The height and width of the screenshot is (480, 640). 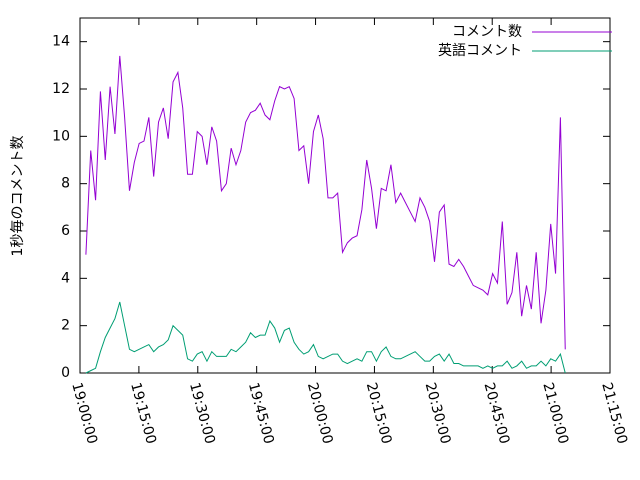 I want to click on y-tick-label: 0, so click(x=65, y=373).